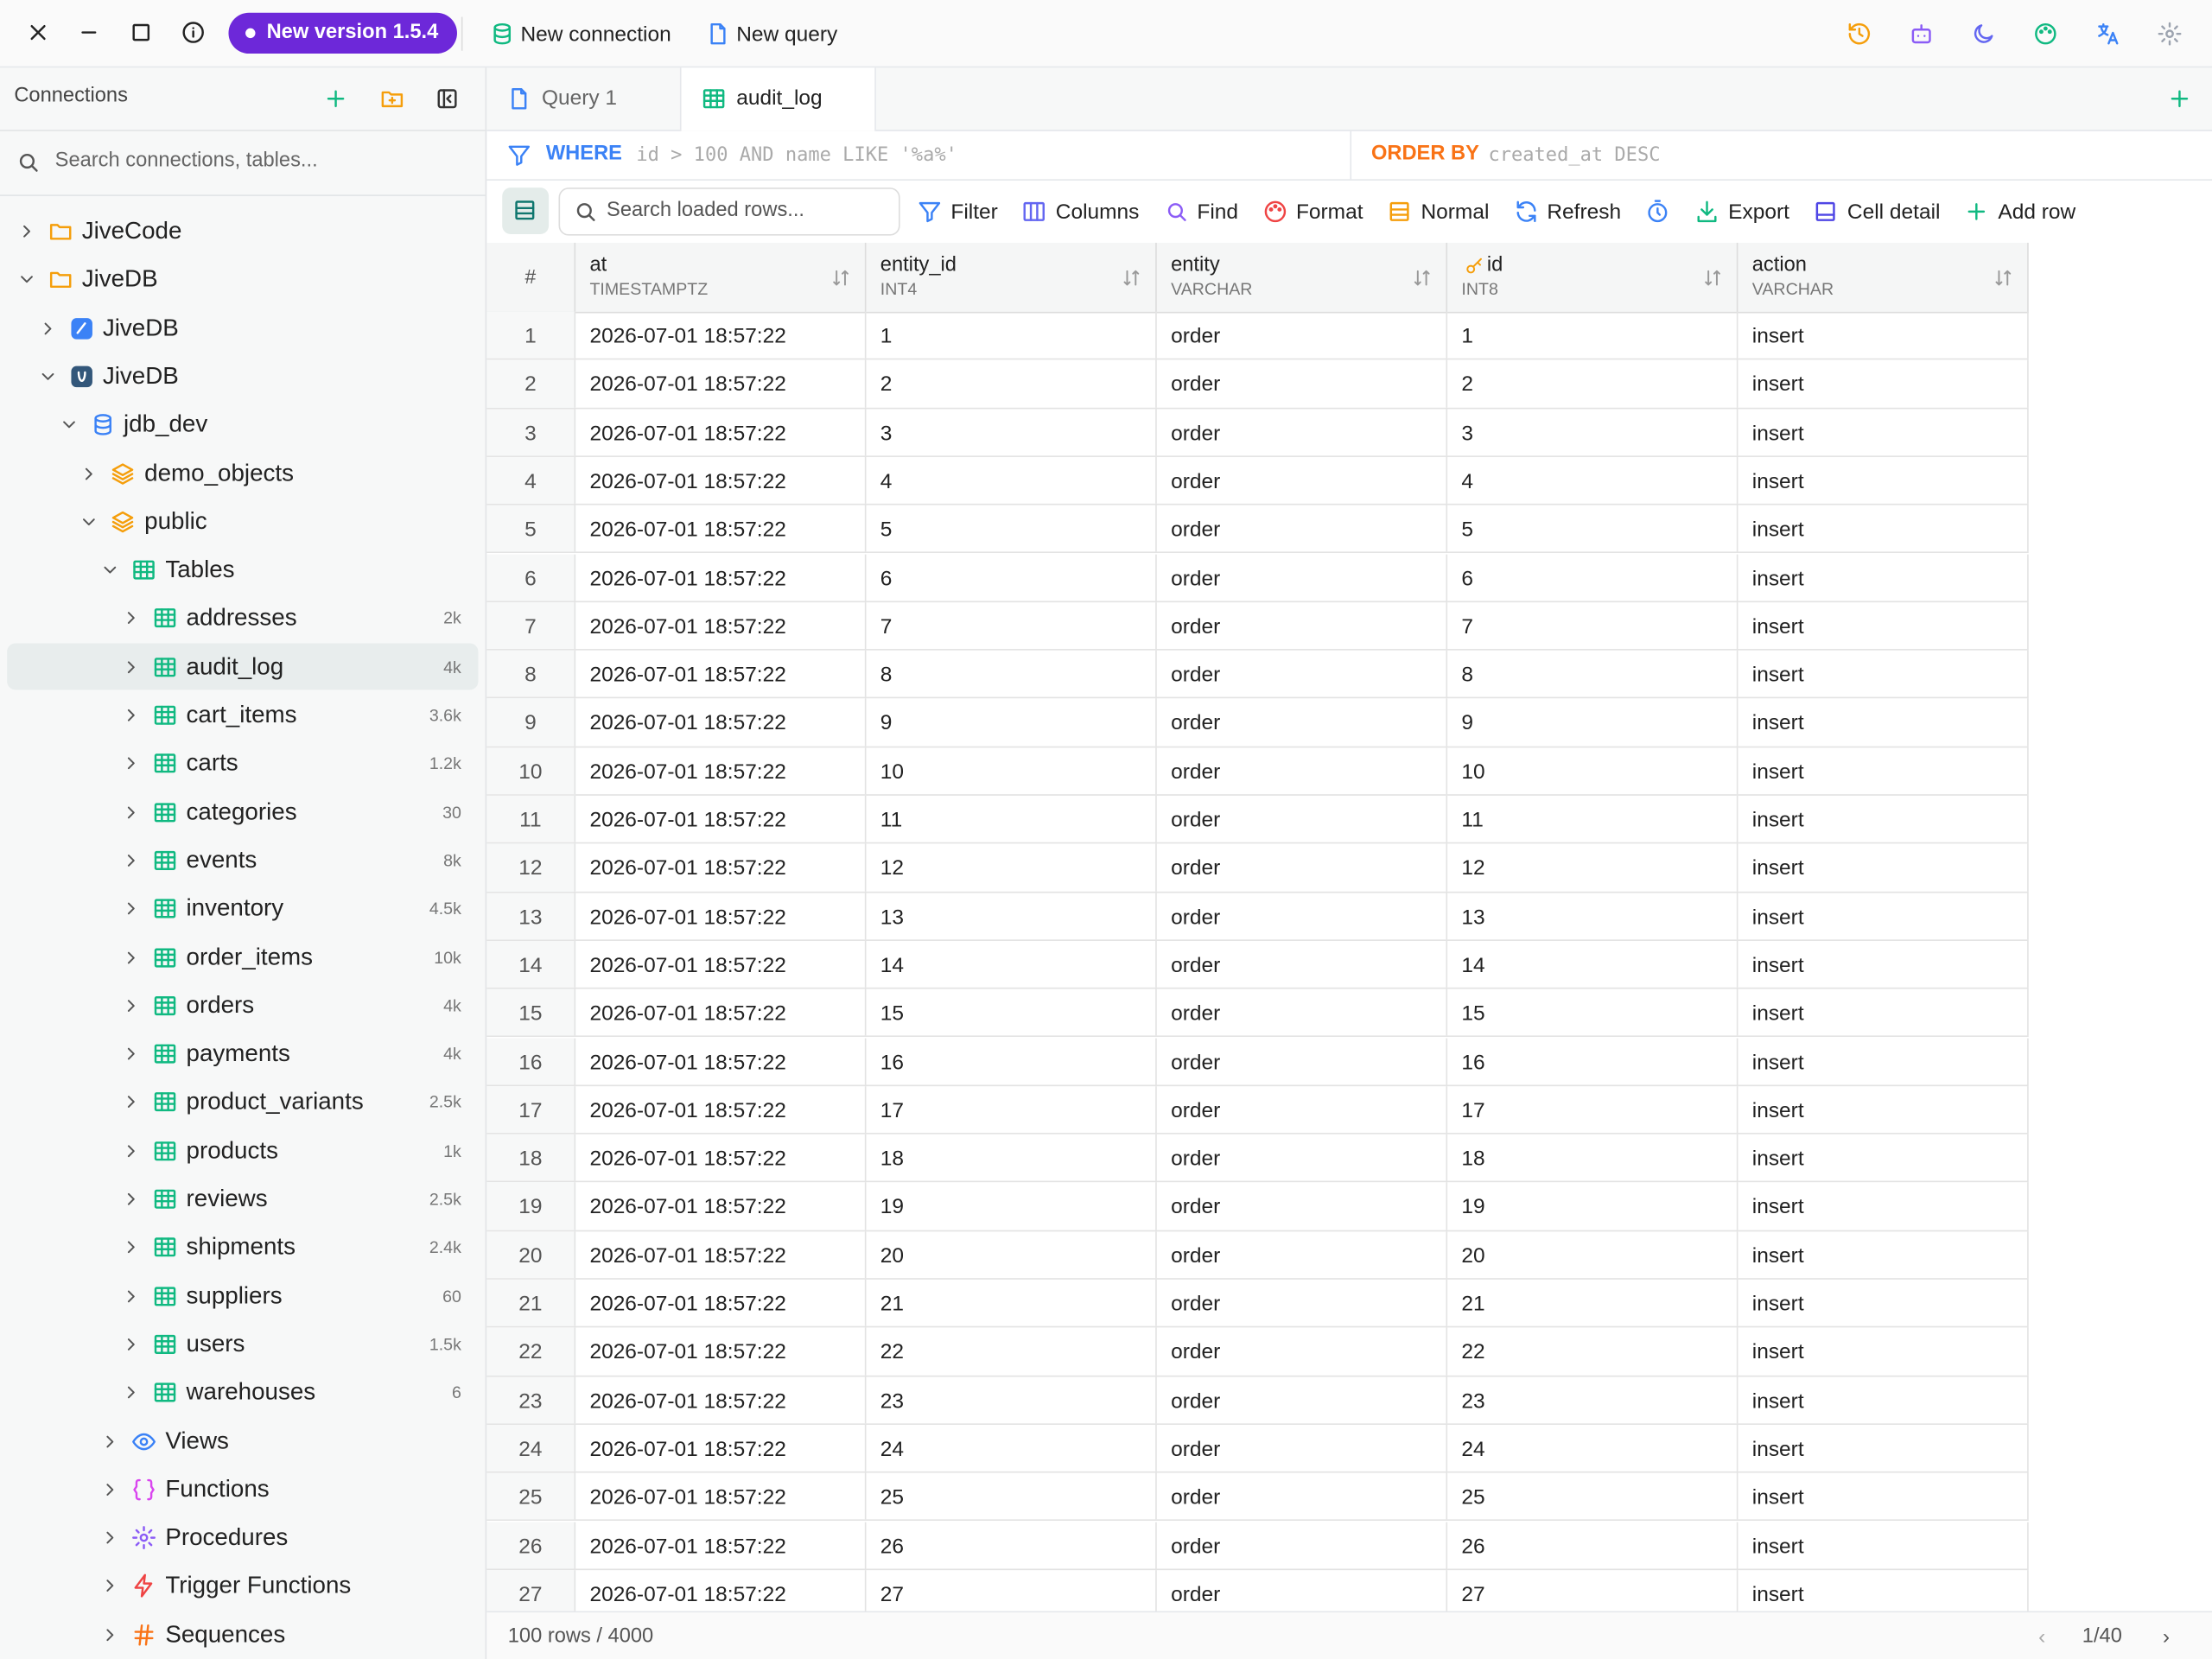 The width and height of the screenshot is (2212, 1659). I want to click on prev-page: ‹, so click(2042, 1636).